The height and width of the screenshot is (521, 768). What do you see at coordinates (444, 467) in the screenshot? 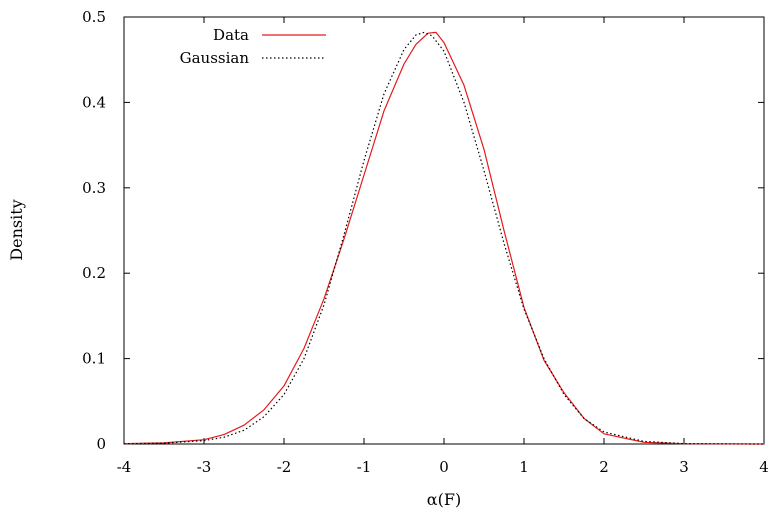
I see `x-tick-label: 0` at bounding box center [444, 467].